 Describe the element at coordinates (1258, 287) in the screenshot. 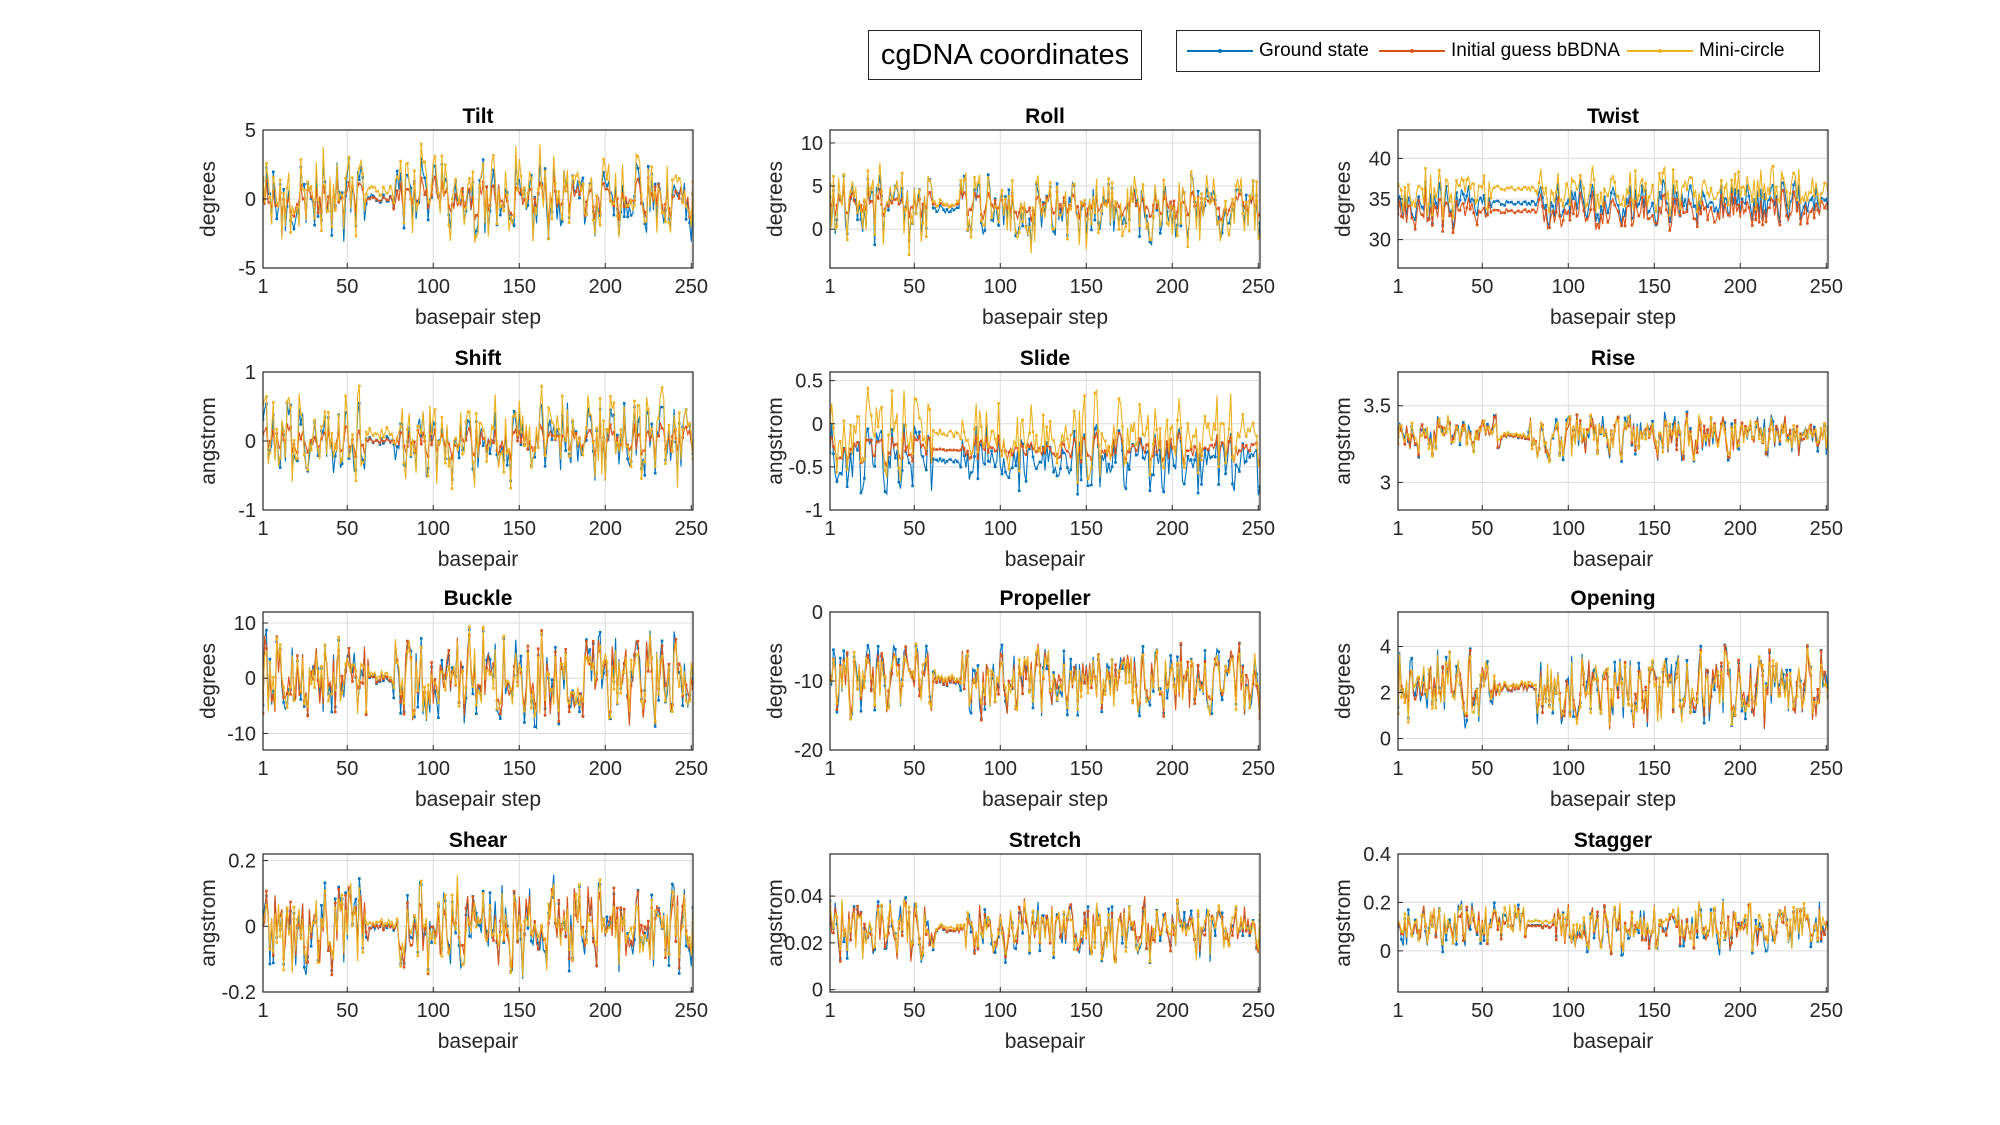

I see `x-tick-label: 250` at that location.